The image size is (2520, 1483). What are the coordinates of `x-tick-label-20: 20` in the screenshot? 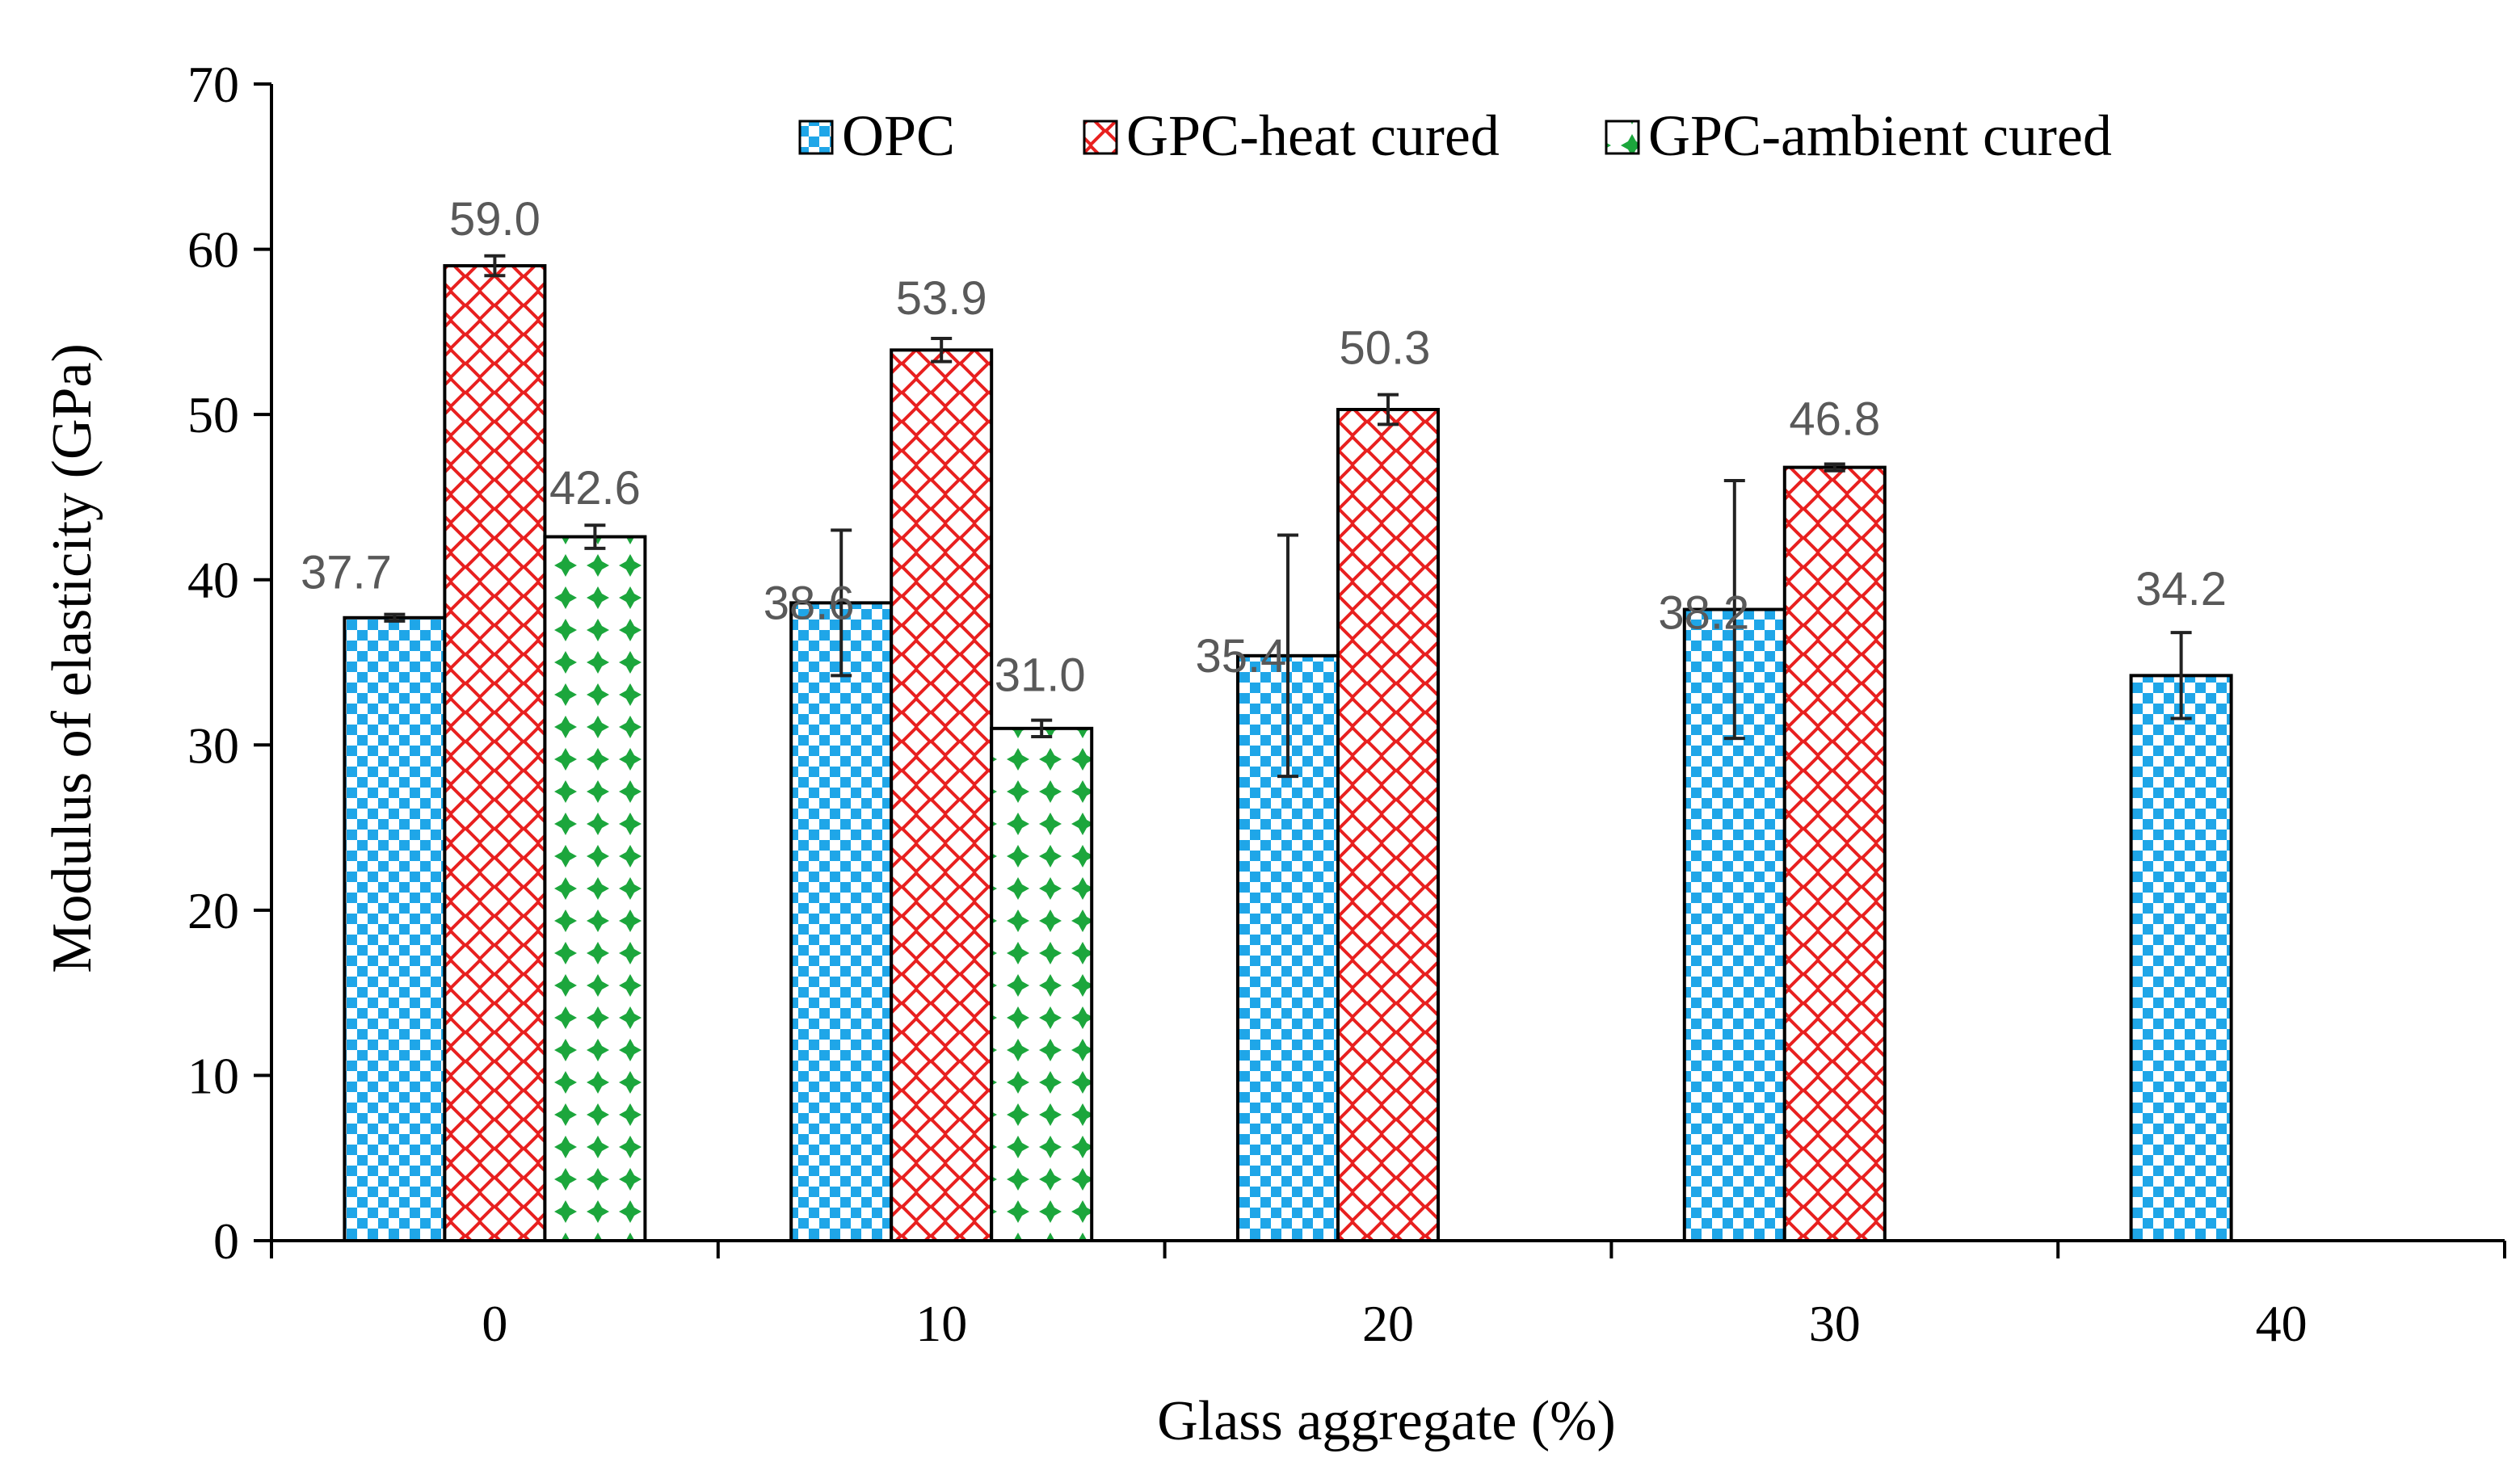 It's located at (1388, 1324).